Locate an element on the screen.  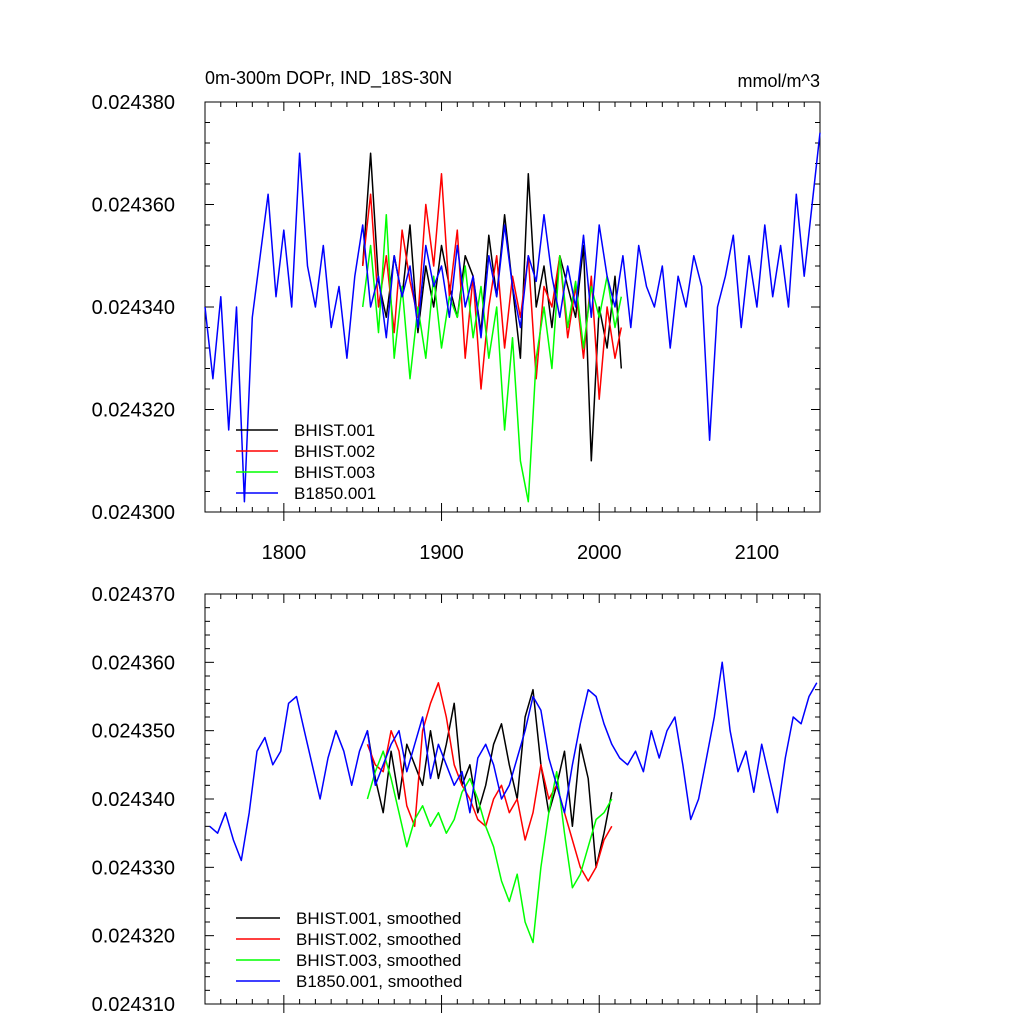
legend-label: B1850.001 is located at coordinates (335, 493).